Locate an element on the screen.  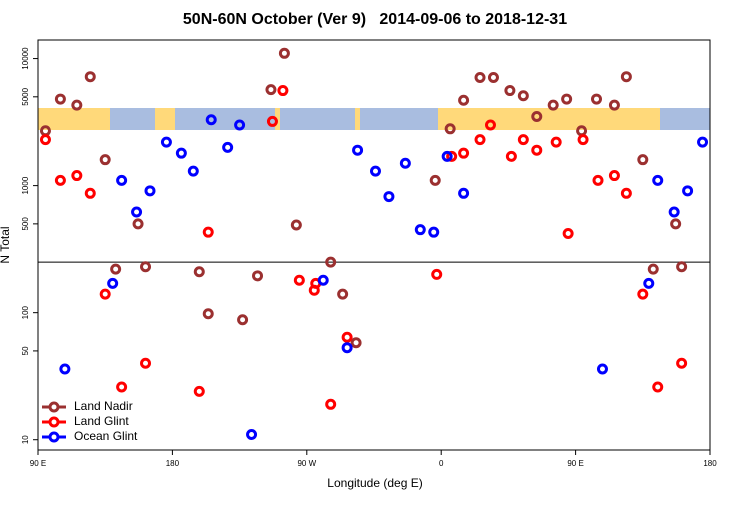
legend-label: Ocean Glint is located at coordinates (106, 436).